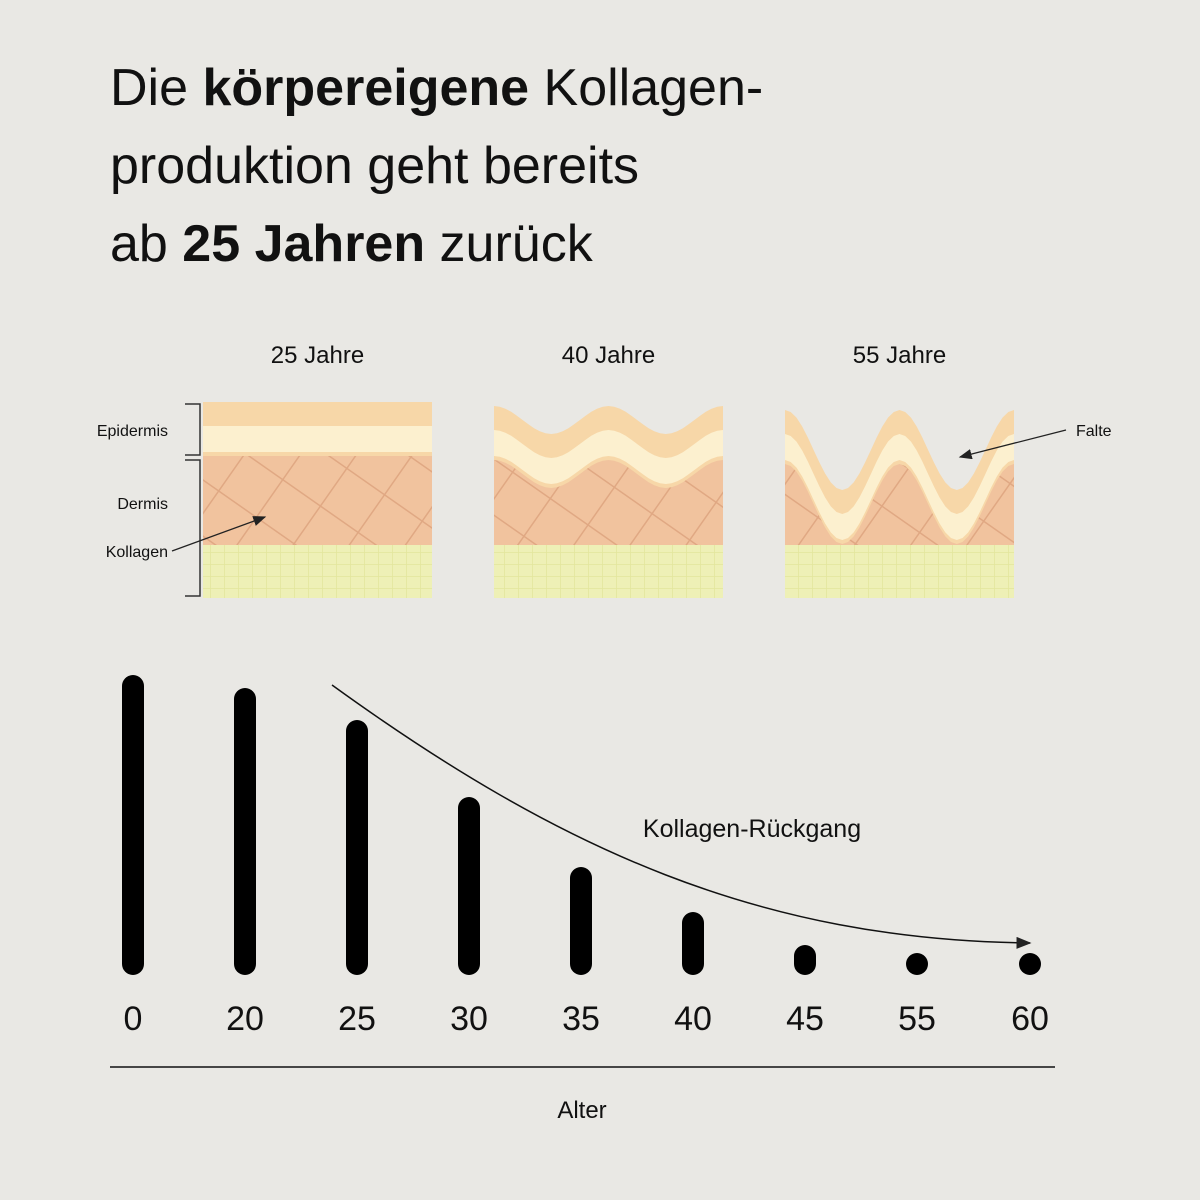  Describe the element at coordinates (219, 534) in the screenshot. I see `collagen-arrow` at that location.